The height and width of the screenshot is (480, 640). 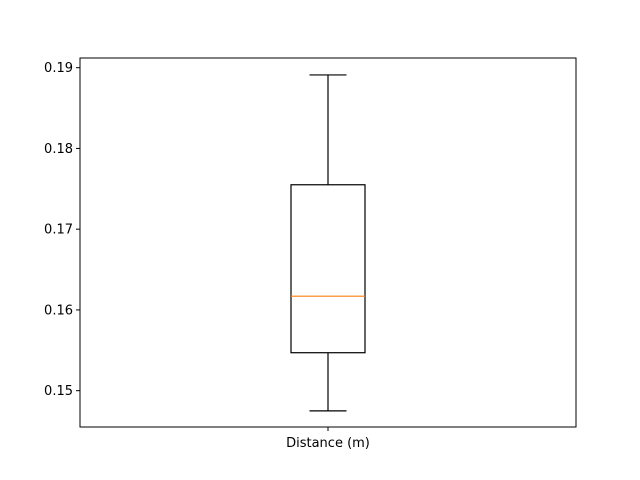 I want to click on x-tick-label: Distance (m), so click(x=328, y=443).